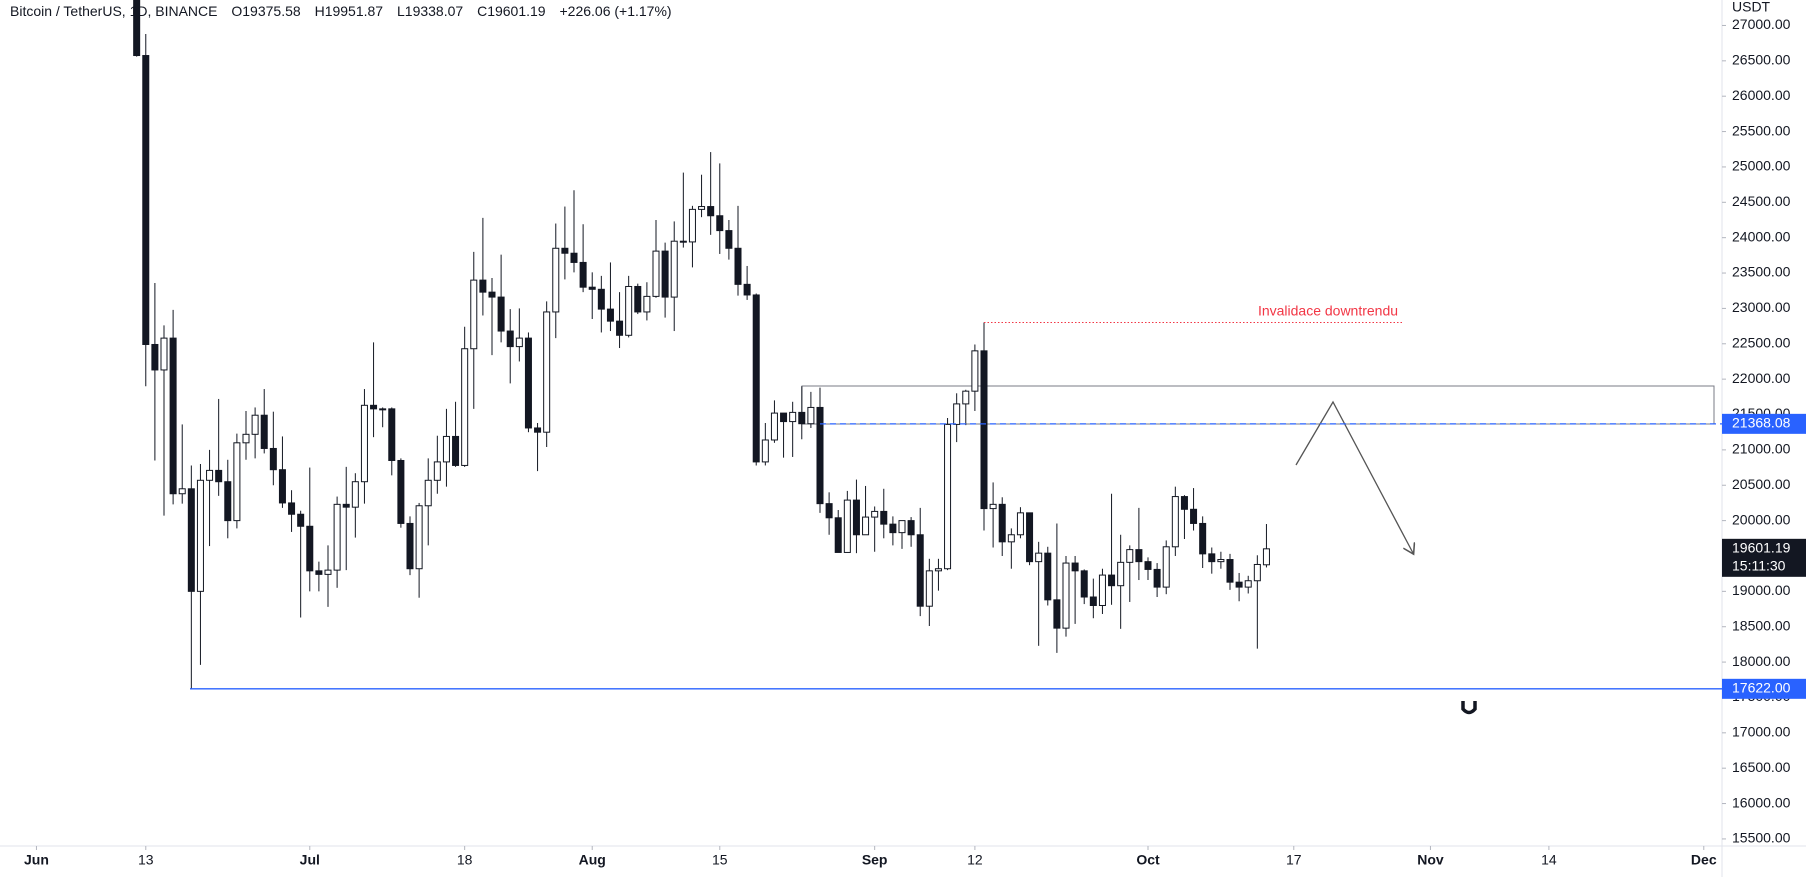 This screenshot has width=1806, height=877. What do you see at coordinates (146, 860) in the screenshot?
I see `x-tick-label: 13` at bounding box center [146, 860].